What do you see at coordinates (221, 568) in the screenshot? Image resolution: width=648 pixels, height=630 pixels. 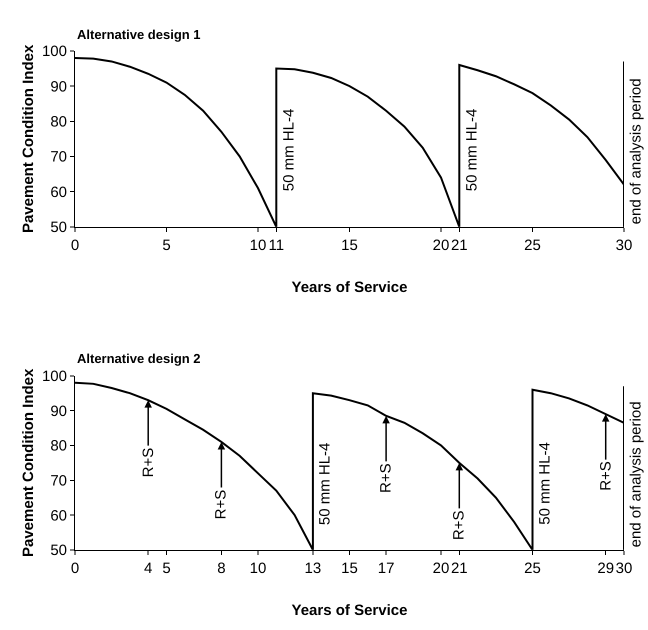 I see `x-tick-label: 8` at bounding box center [221, 568].